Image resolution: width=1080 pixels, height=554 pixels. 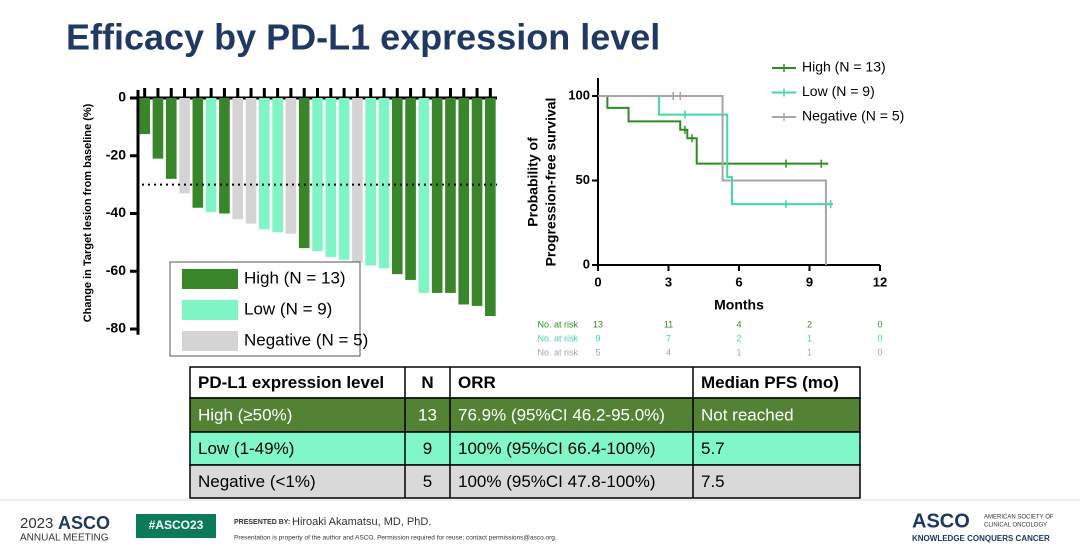 I want to click on footer-society-brand: ASCO, so click(x=941, y=521).